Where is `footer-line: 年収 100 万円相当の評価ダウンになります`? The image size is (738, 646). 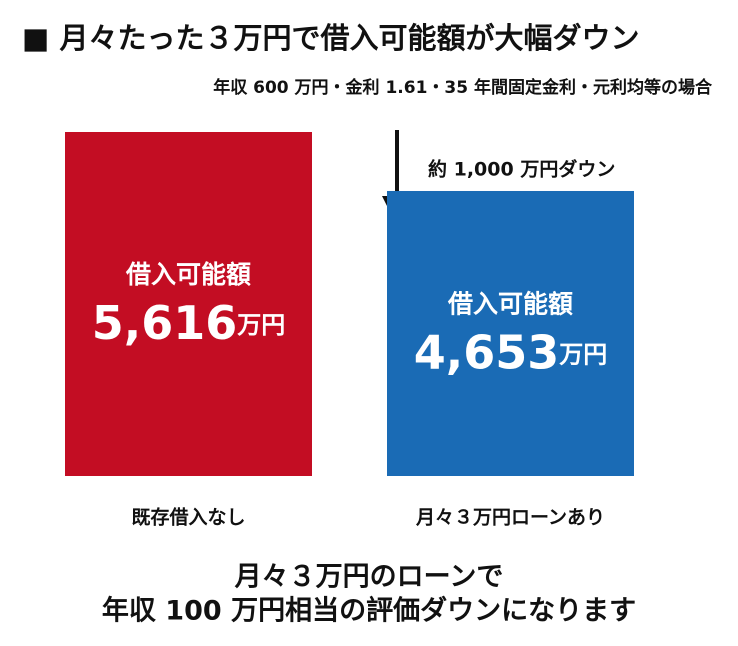 footer-line: 年収 100 万円相当の評価ダウンになります is located at coordinates (369, 611).